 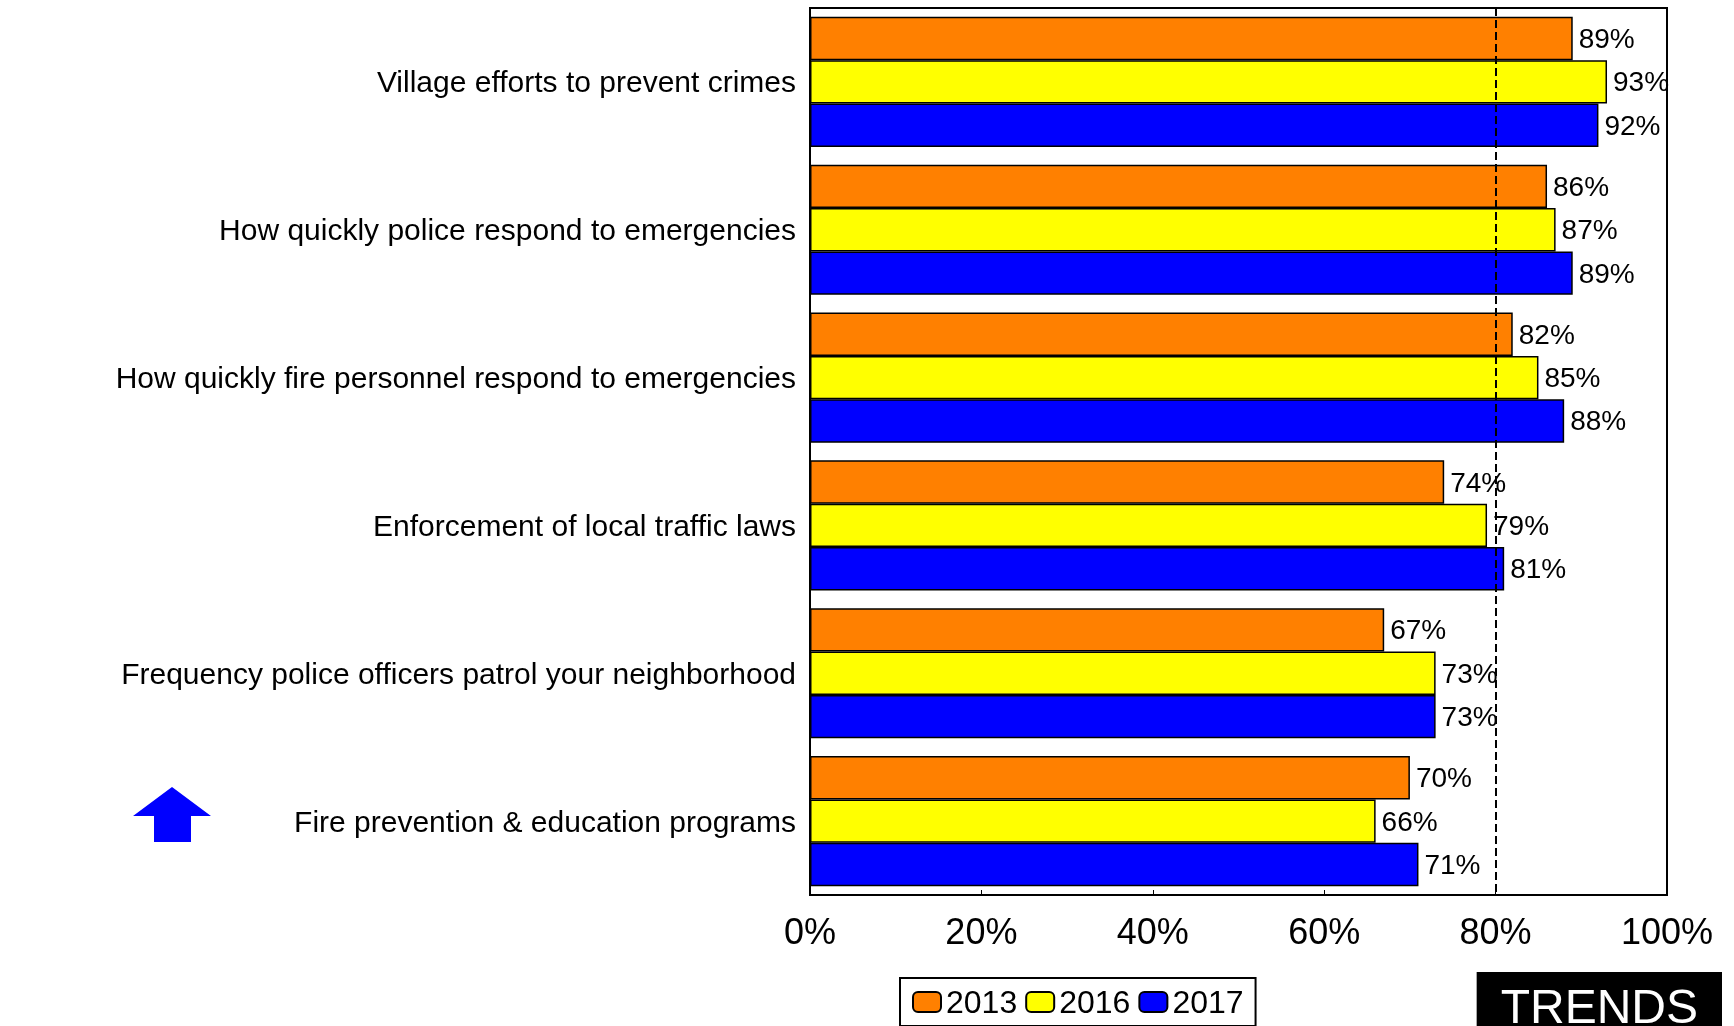 I want to click on x-tick-label: 60%, so click(x=1324, y=931).